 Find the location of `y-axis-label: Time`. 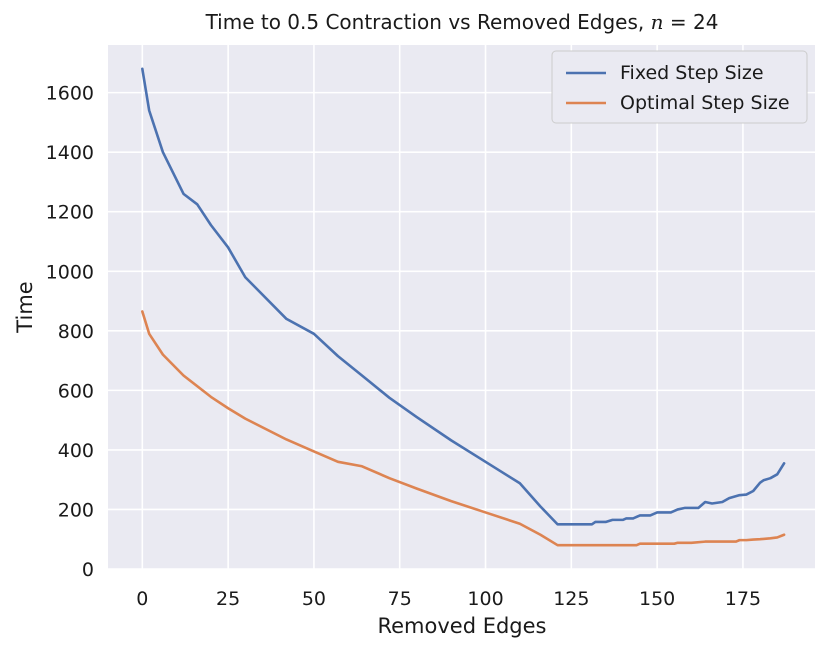

y-axis-label: Time is located at coordinates (25, 307).